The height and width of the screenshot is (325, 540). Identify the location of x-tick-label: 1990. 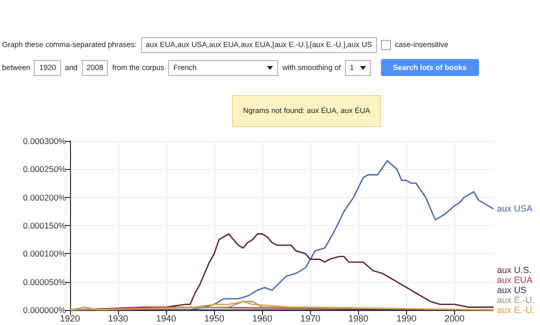
(406, 319).